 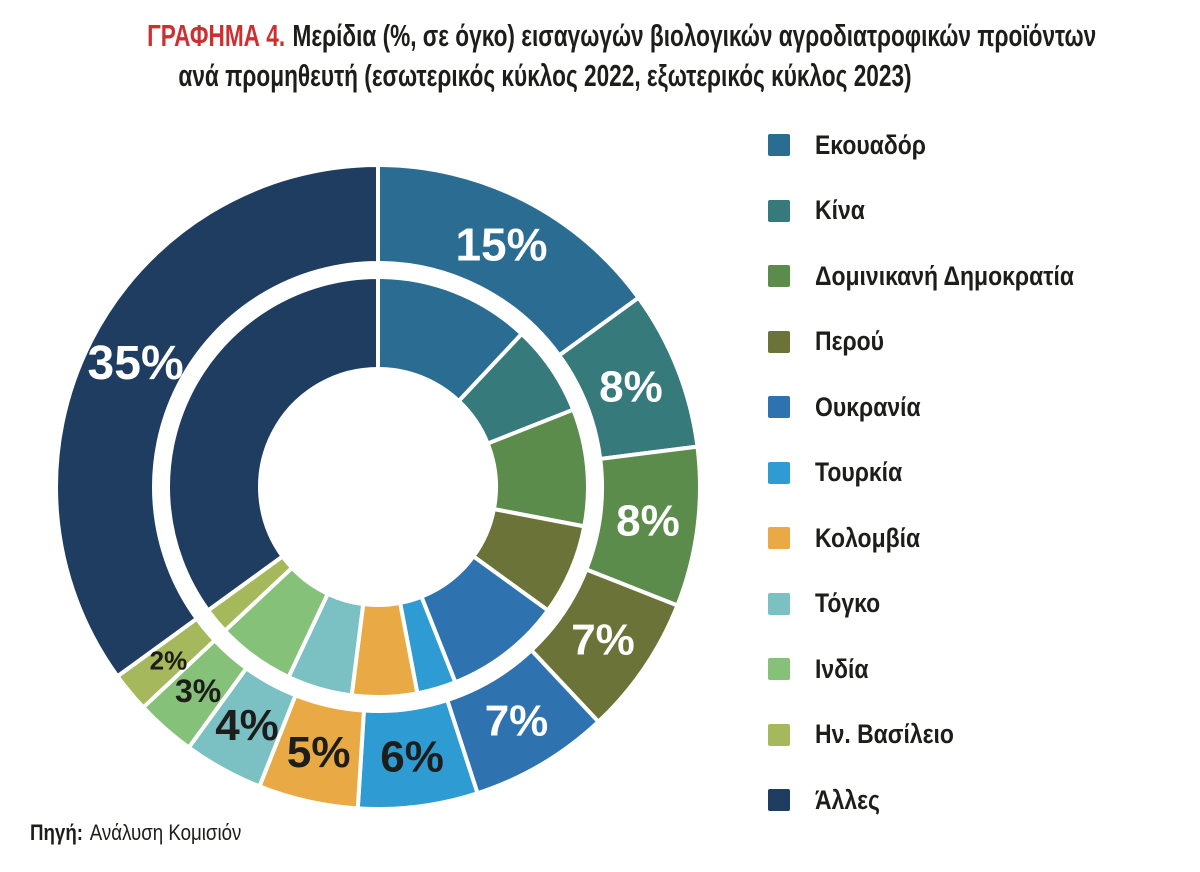 I want to click on legend-item-6: Τουρκία, so click(x=944, y=472).